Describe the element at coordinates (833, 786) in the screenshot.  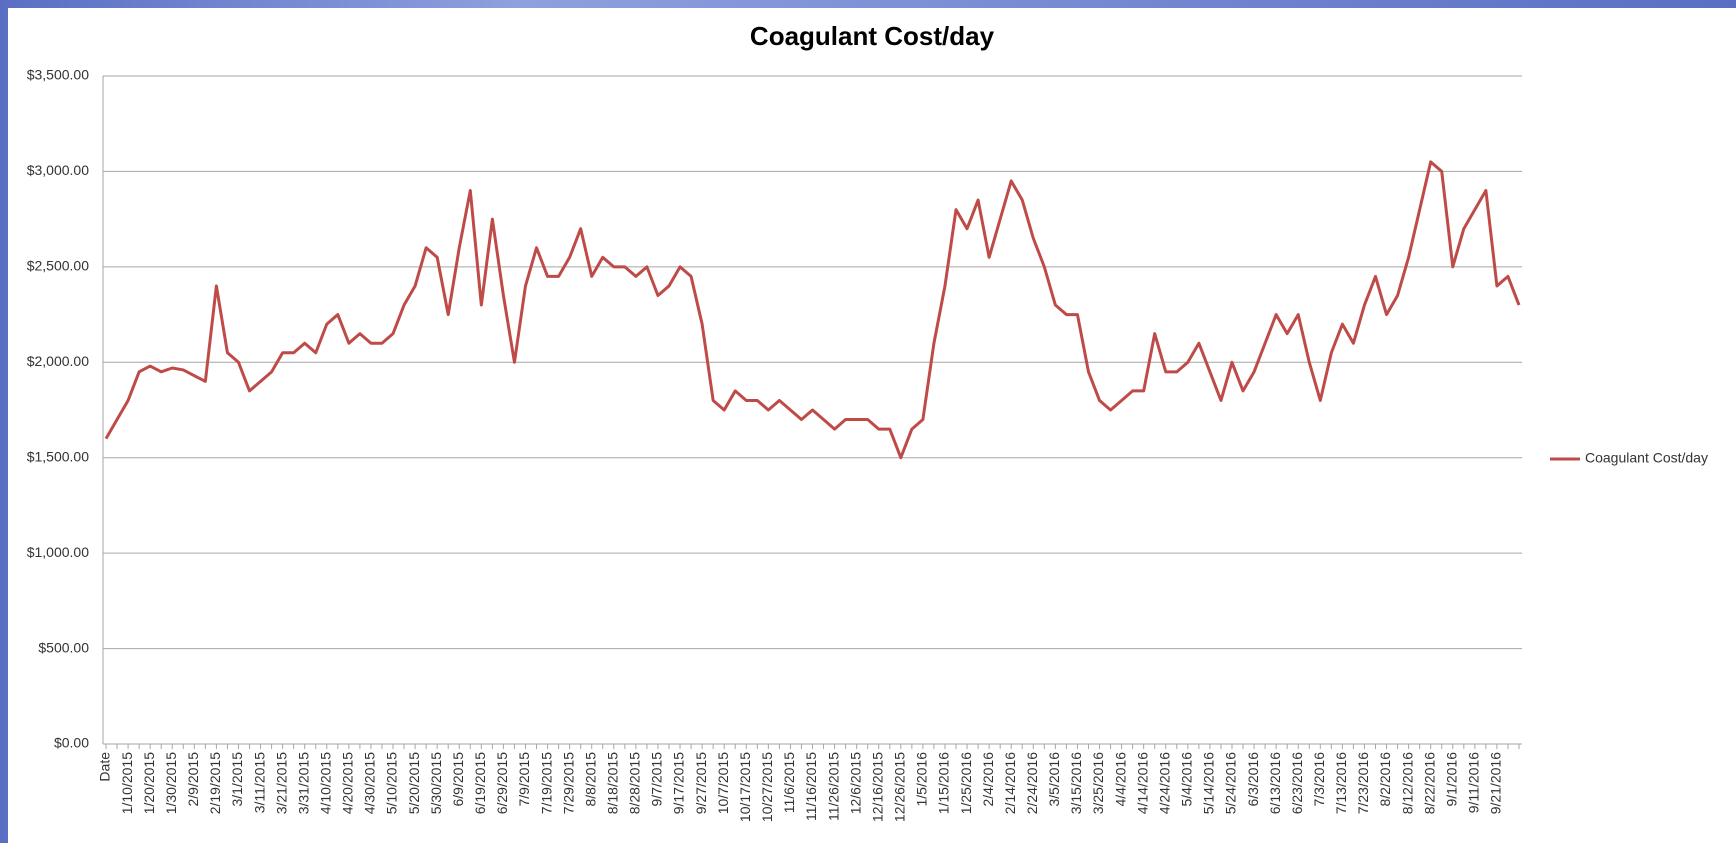
I see `x-tick-label: 11/26/2015` at that location.